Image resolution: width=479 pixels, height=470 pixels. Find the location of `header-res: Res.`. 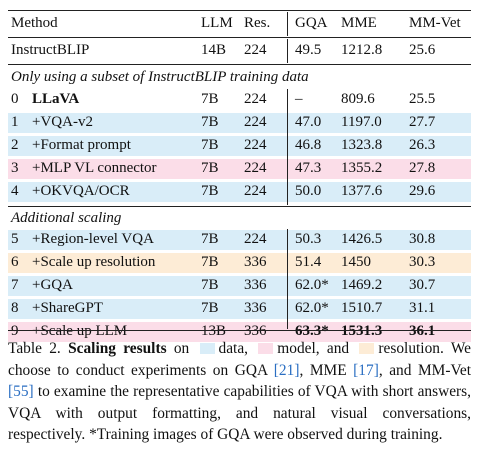

header-res: Res. is located at coordinates (257, 23).